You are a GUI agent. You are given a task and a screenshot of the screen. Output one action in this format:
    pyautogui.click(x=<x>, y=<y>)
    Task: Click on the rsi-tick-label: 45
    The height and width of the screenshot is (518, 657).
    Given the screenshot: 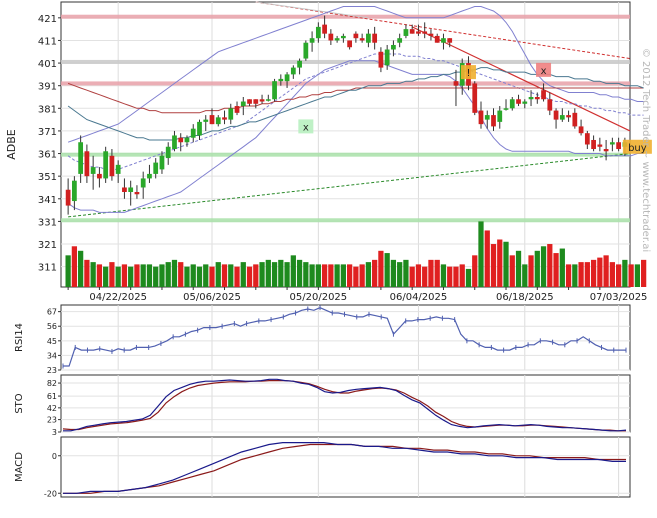 What is the action you would take?
    pyautogui.click(x=52, y=341)
    